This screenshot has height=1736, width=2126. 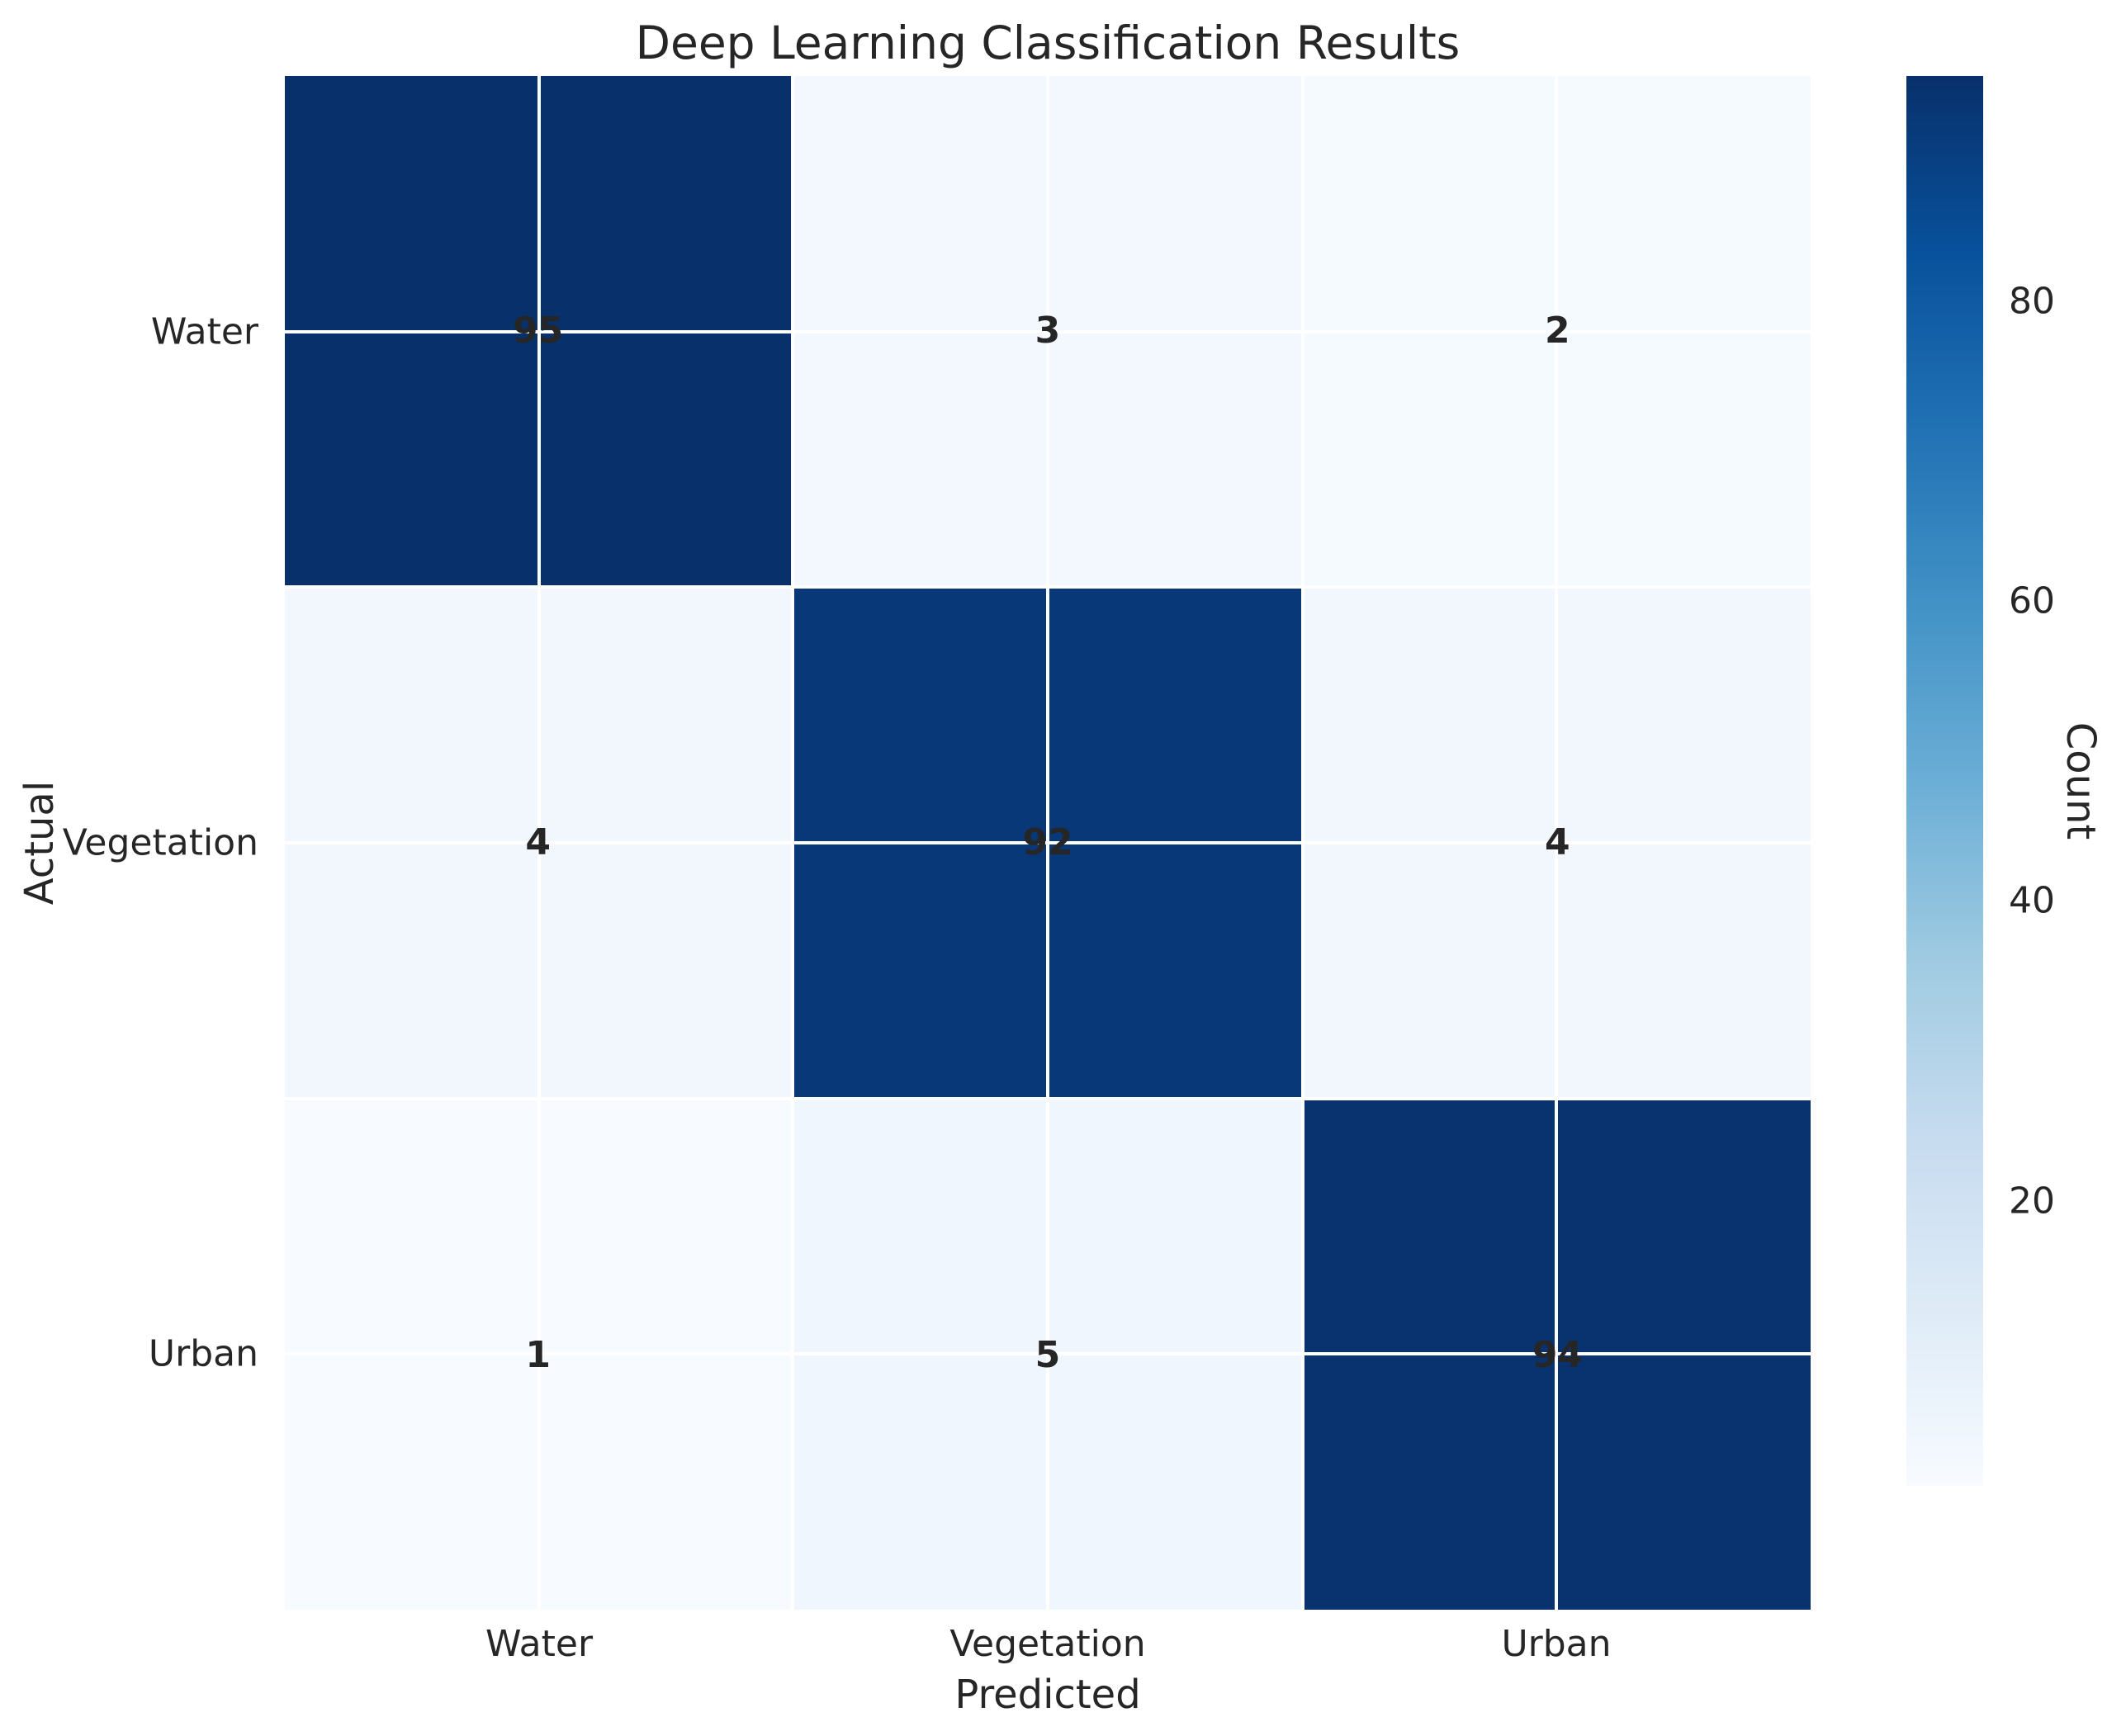 What do you see at coordinates (203, 1354) in the screenshot?
I see `y-tick-label-urban: Urban` at bounding box center [203, 1354].